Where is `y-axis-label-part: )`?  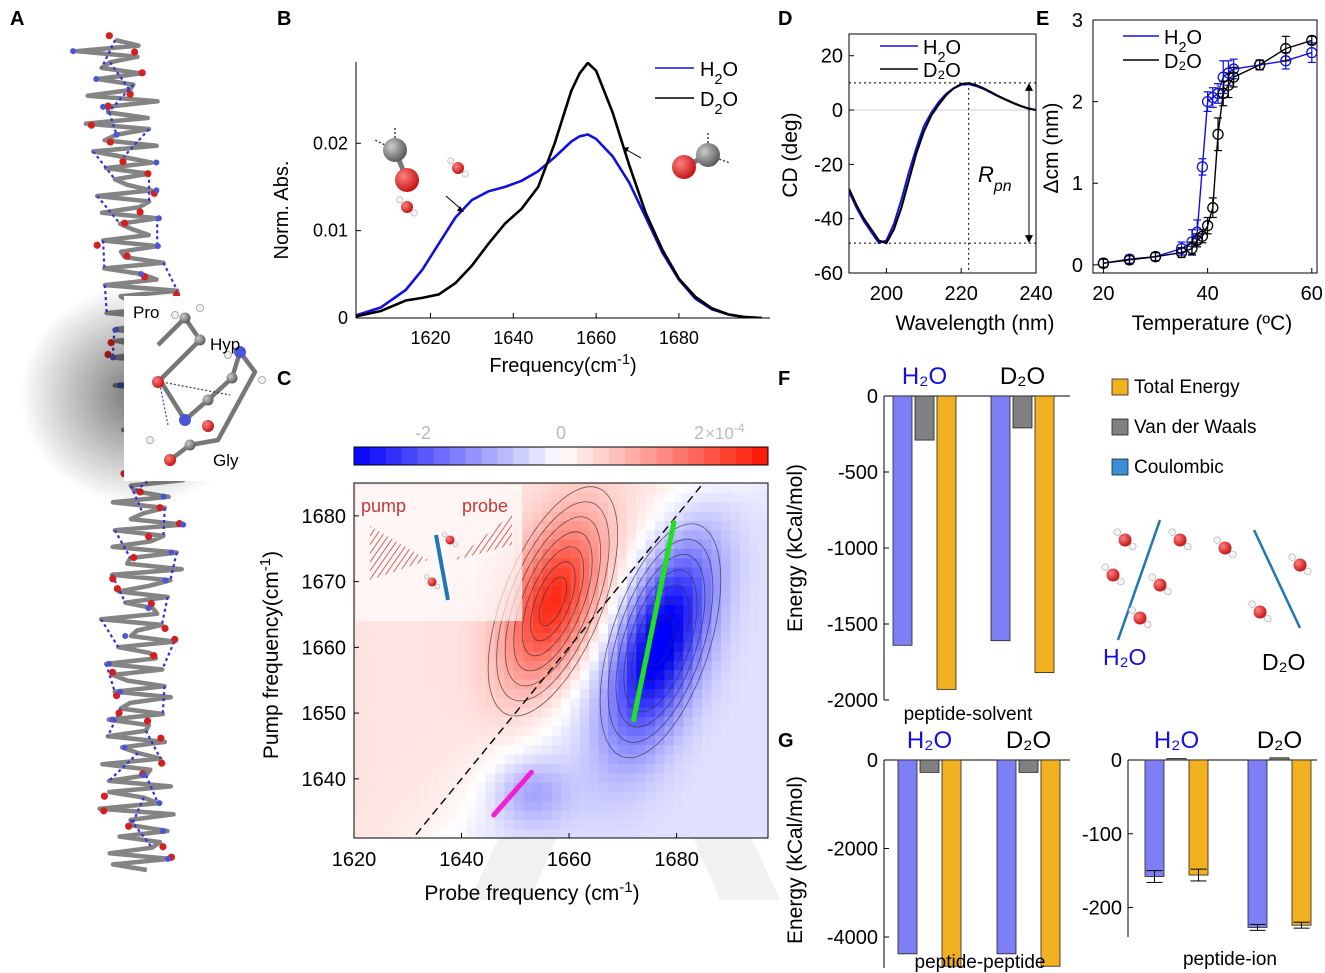
y-axis-label-part: ) is located at coordinates (271, 554).